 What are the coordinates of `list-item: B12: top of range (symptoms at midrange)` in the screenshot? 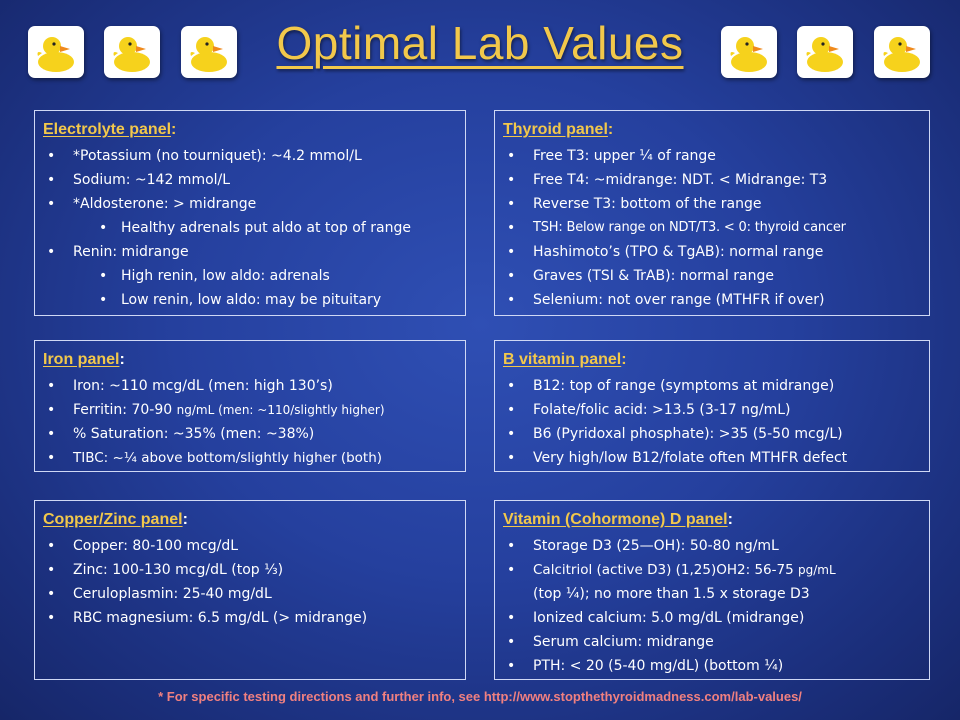 It's located at (716, 386).